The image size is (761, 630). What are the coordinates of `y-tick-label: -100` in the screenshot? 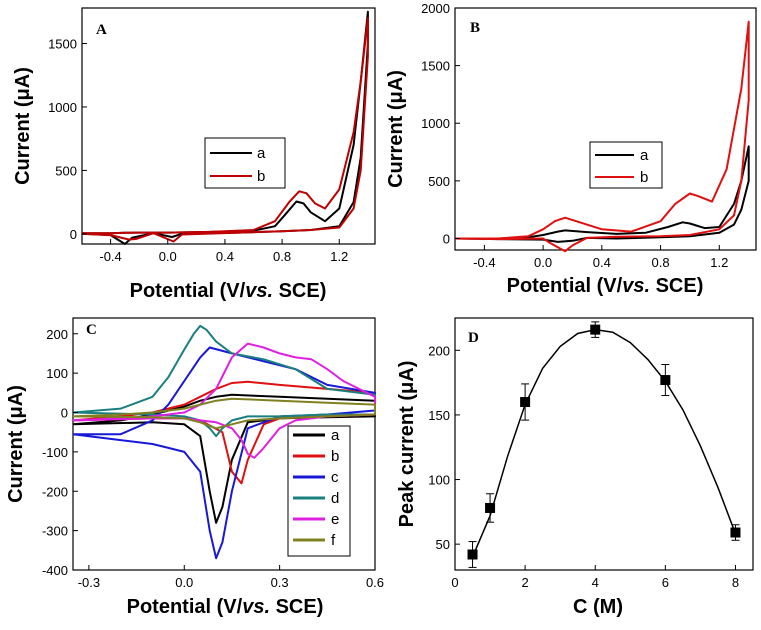 It's located at (55, 452).